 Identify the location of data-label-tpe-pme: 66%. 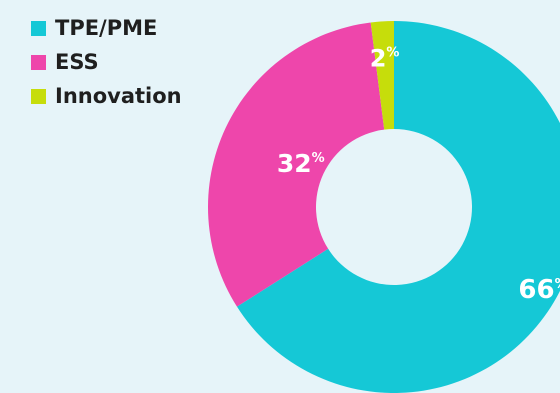
(539, 290).